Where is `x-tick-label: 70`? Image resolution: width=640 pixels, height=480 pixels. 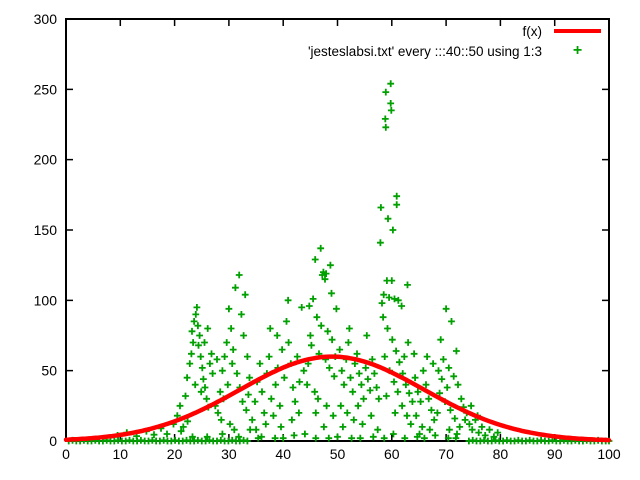 x-tick-label: 70 is located at coordinates (446, 454).